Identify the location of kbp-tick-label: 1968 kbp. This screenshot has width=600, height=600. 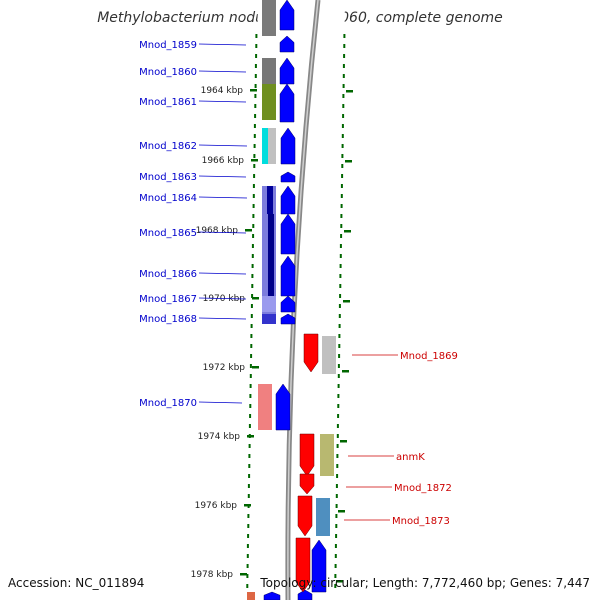
(217, 231).